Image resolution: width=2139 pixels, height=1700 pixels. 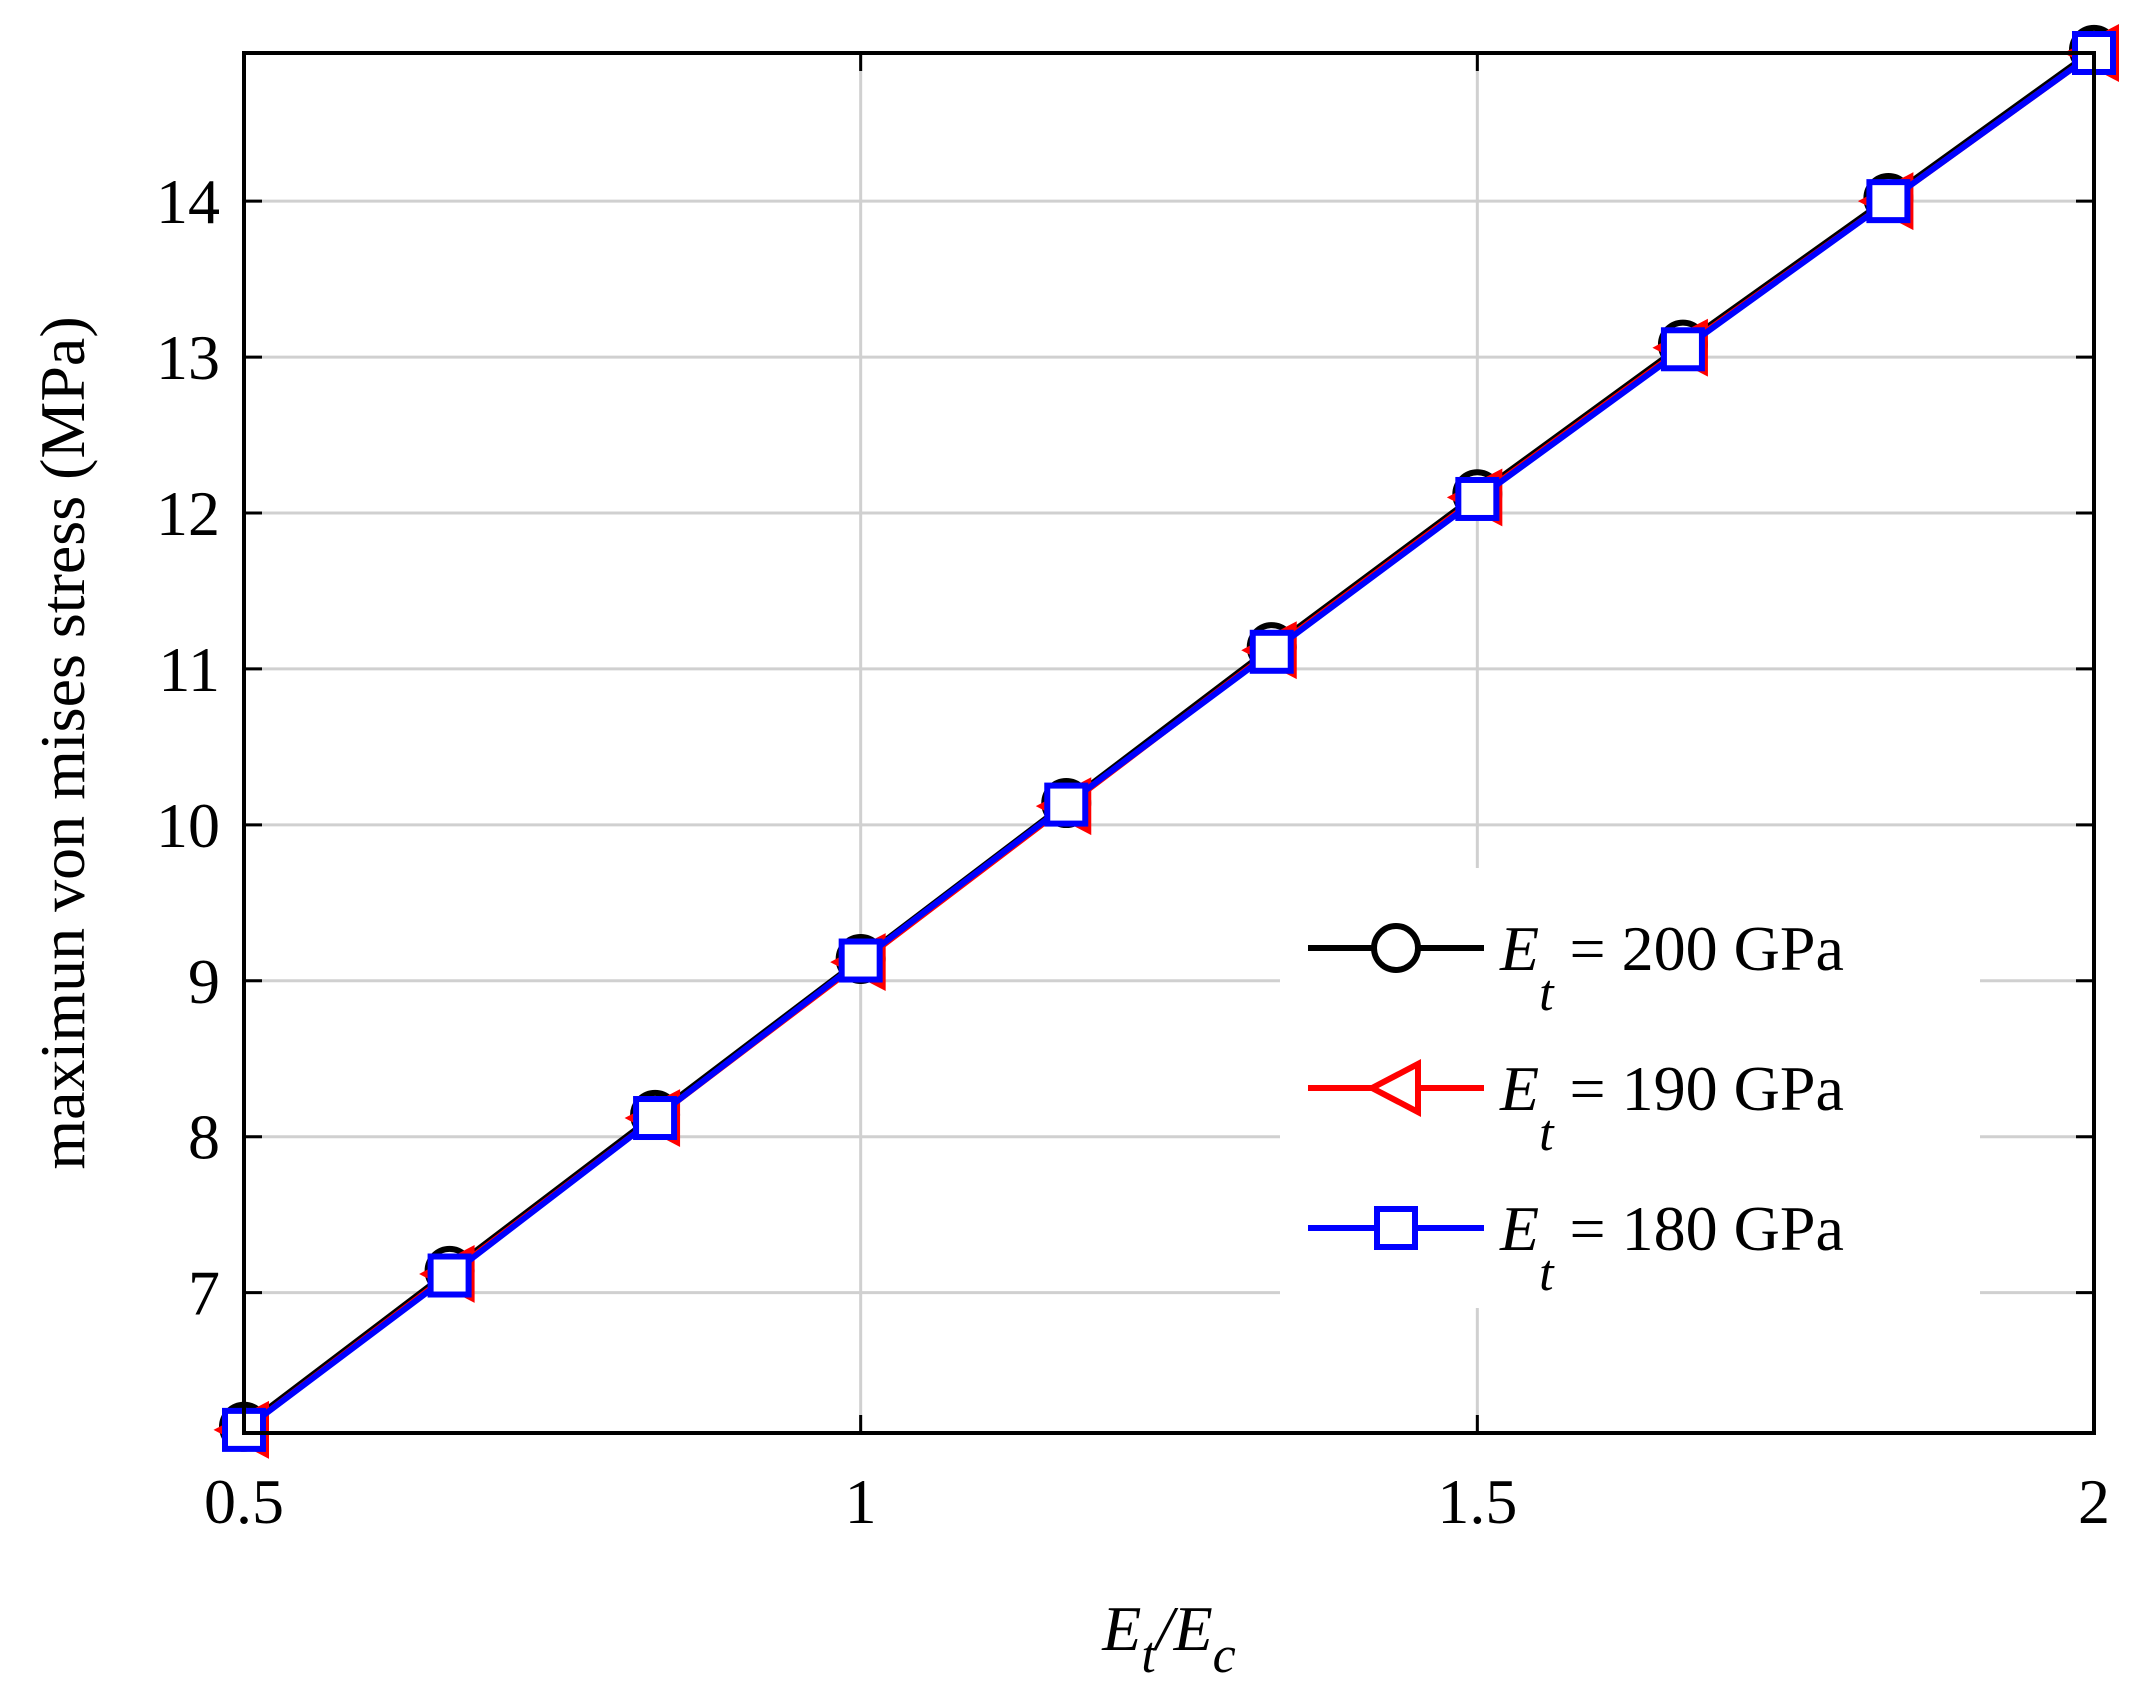 What do you see at coordinates (1699, 1088) in the screenshot?
I see `legend-label-rest: = 190 GPa` at bounding box center [1699, 1088].